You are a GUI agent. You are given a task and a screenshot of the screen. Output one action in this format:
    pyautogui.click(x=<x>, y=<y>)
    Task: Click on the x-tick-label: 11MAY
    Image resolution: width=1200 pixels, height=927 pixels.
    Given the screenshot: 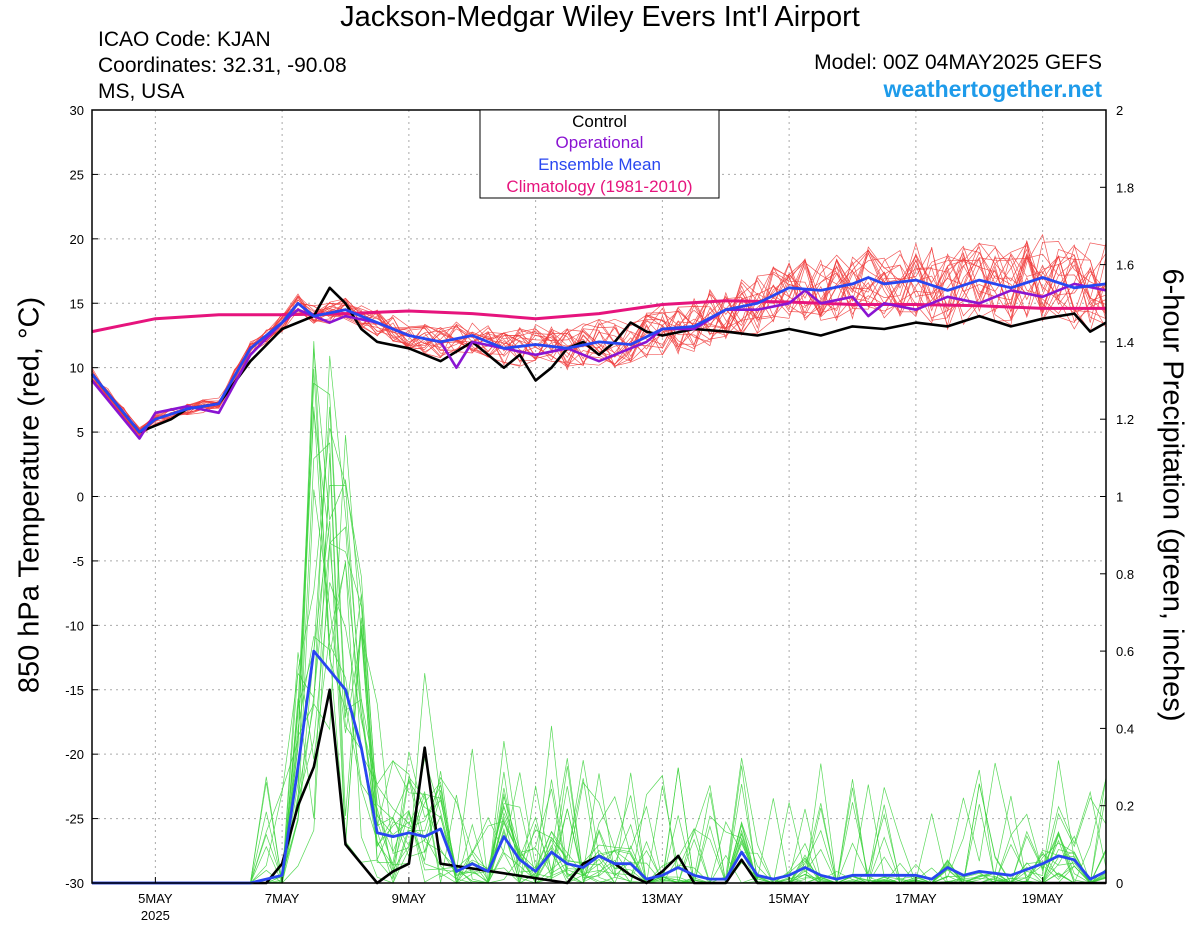 What is the action you would take?
    pyautogui.click(x=535, y=898)
    